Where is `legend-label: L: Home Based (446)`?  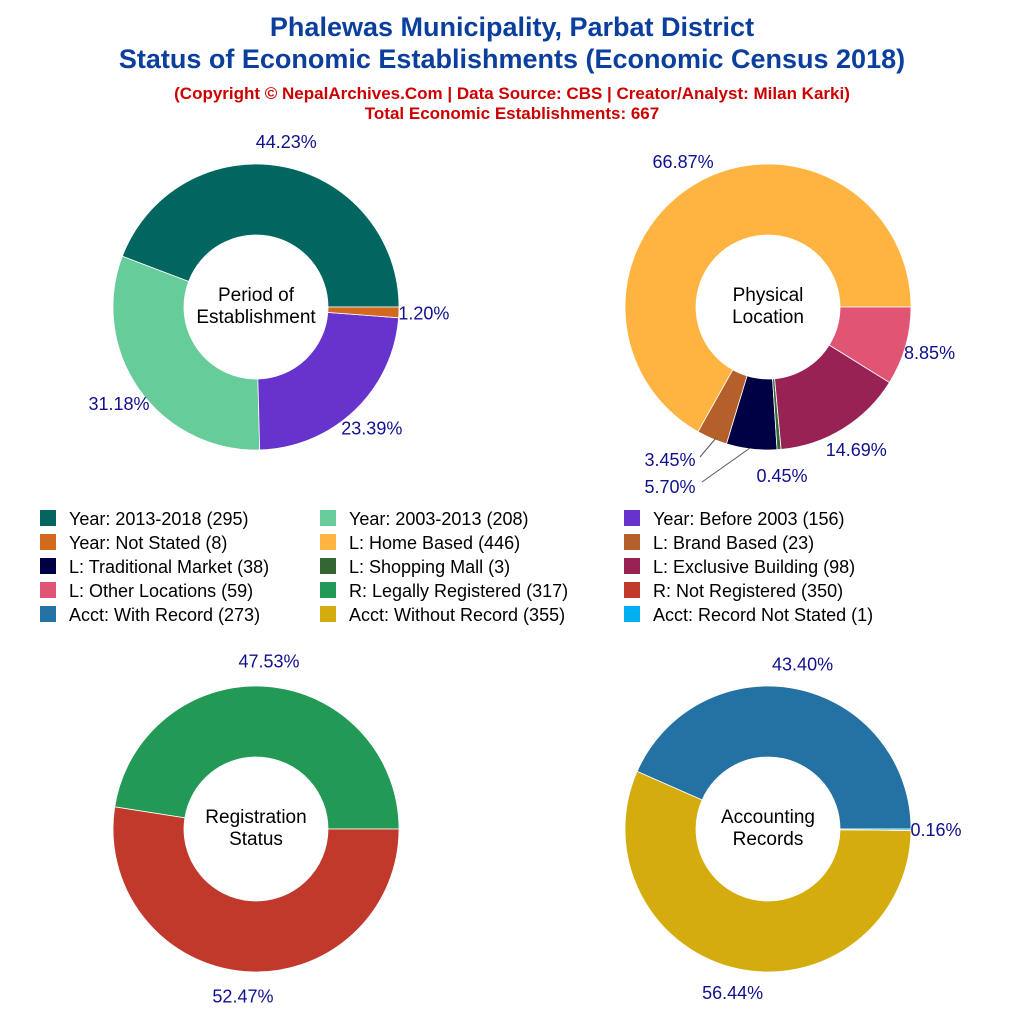
legend-label: L: Home Based (446) is located at coordinates (434, 543).